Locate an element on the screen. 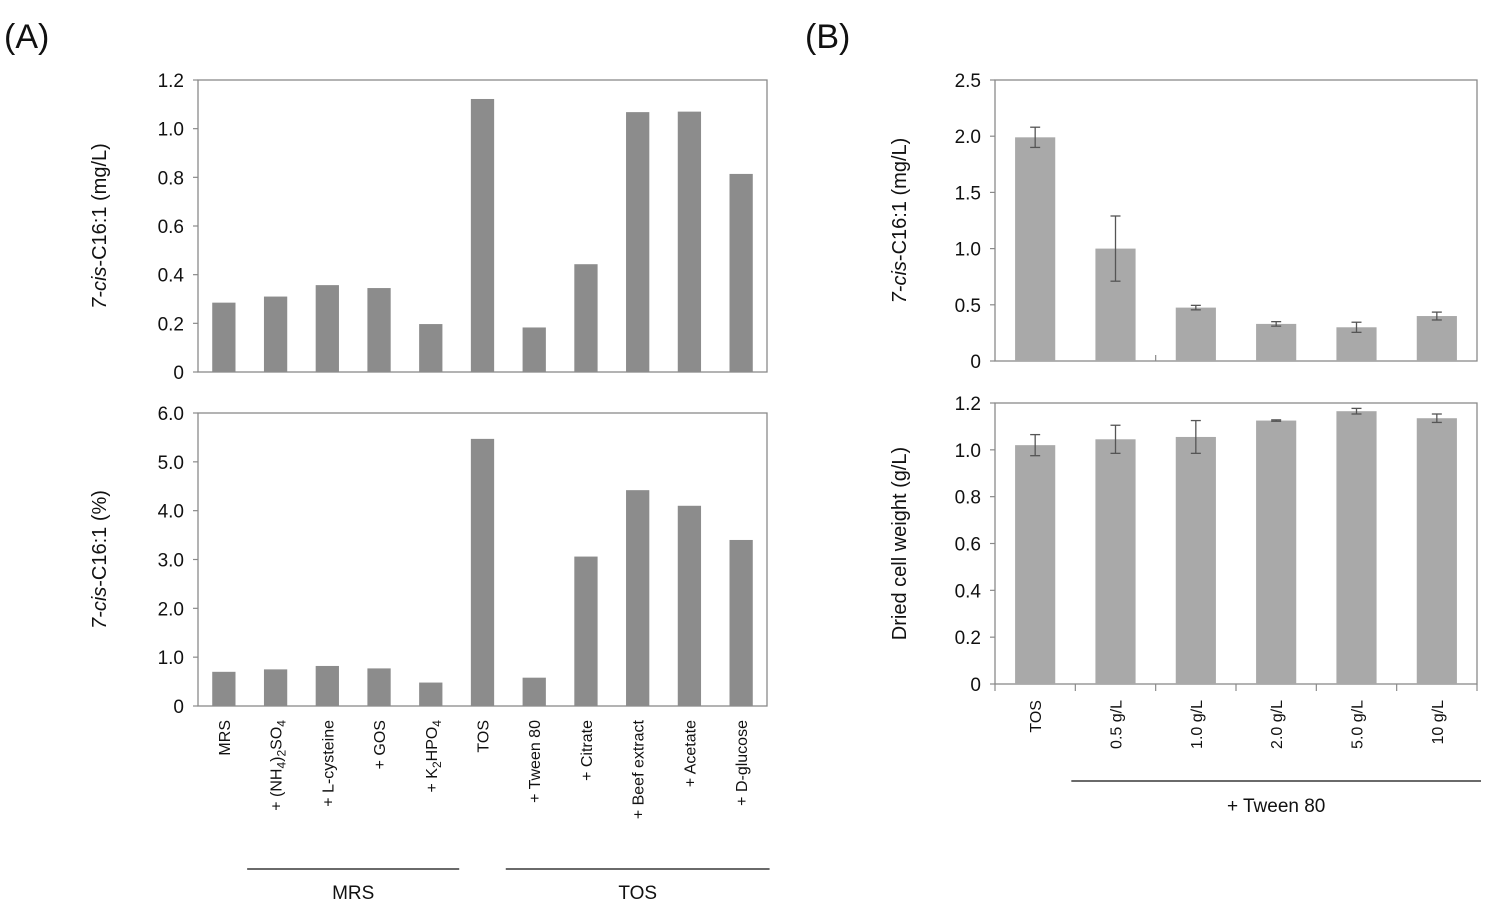 The image size is (1493, 911). x-tick-label-3: + GOS is located at coordinates (380, 744).